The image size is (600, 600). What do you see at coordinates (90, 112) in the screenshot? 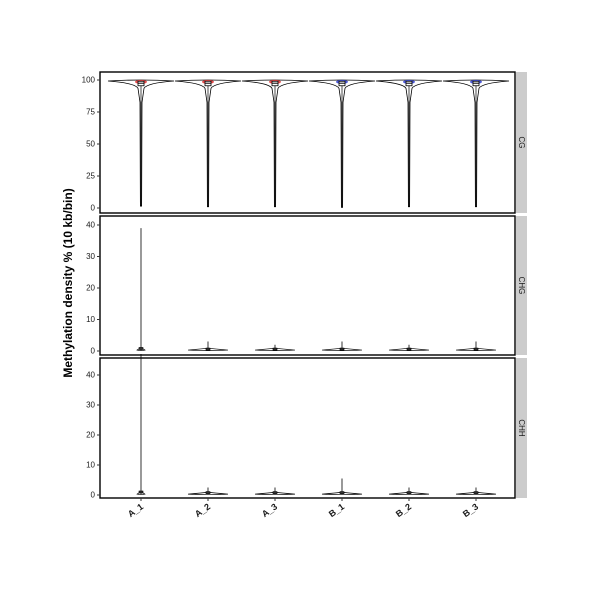
I see `y-tick-label: 75` at bounding box center [90, 112].